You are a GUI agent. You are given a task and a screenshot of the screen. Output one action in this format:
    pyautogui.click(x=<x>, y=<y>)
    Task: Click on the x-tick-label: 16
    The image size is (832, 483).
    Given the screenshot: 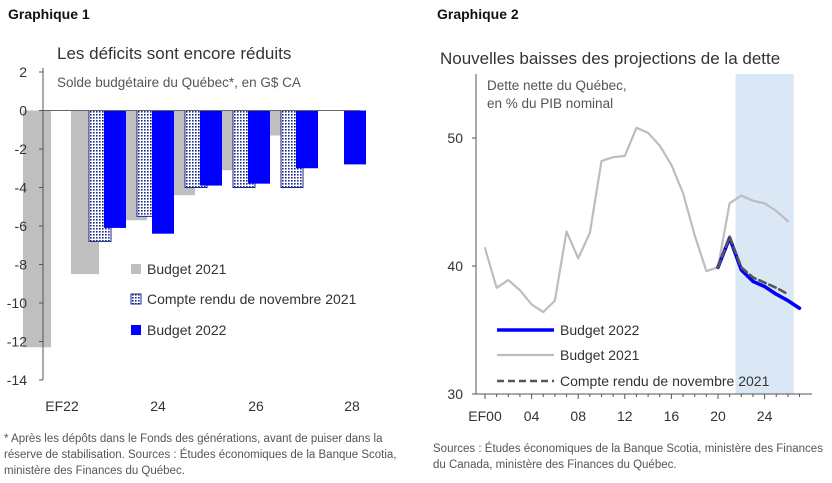 What is the action you would take?
    pyautogui.click(x=672, y=416)
    